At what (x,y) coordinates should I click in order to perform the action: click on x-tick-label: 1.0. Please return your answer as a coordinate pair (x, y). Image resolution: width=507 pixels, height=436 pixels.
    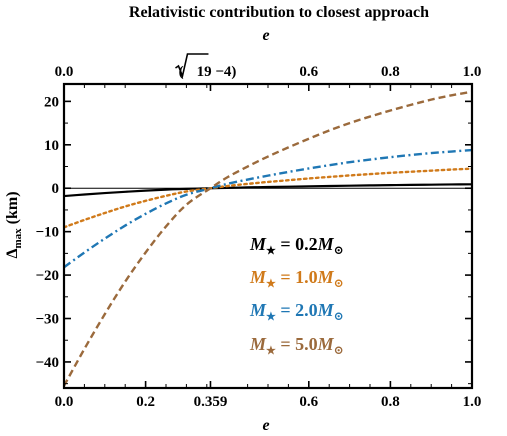
    Looking at the image, I should click on (472, 402).